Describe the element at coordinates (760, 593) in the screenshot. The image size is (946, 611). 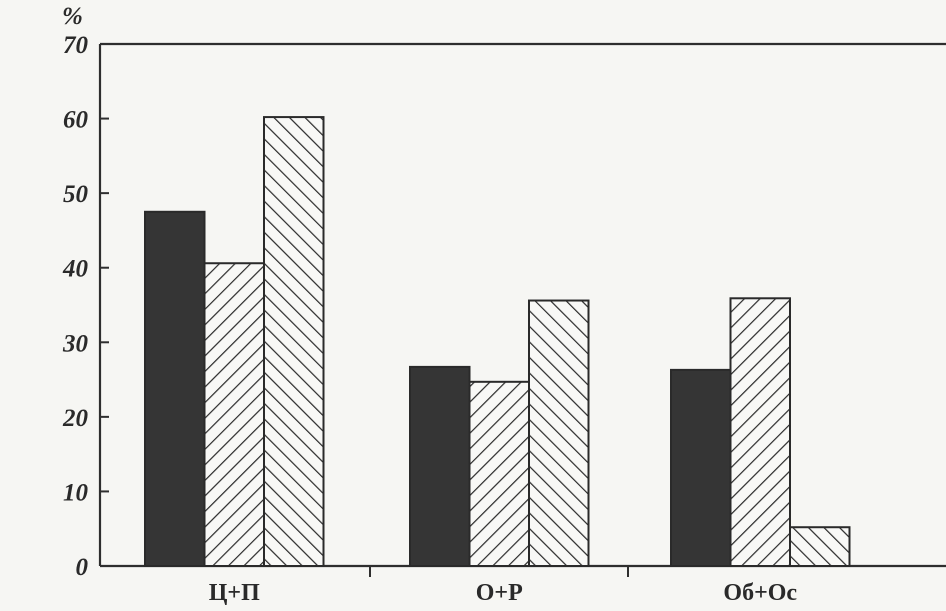
I see `x-category-label: Об+Ос` at that location.